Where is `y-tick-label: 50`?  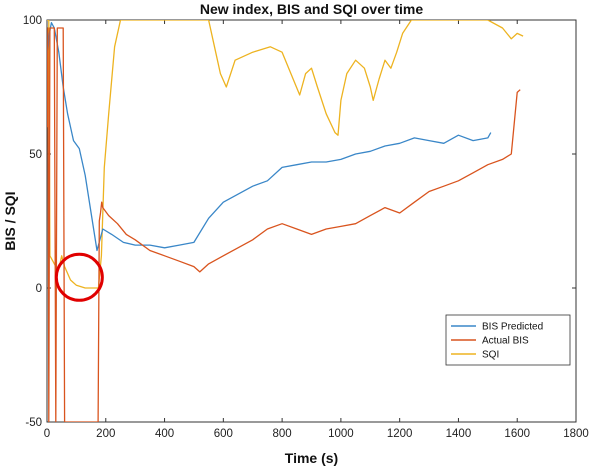 y-tick-label: 50 is located at coordinates (35, 155).